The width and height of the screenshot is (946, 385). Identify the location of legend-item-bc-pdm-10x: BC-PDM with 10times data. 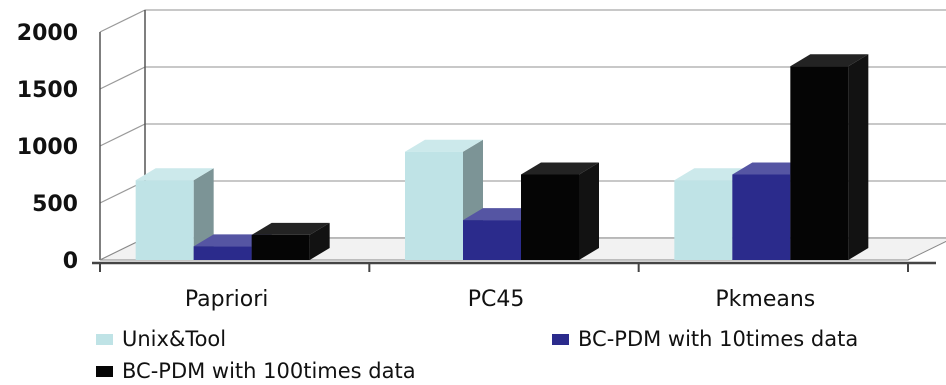
(705, 339).